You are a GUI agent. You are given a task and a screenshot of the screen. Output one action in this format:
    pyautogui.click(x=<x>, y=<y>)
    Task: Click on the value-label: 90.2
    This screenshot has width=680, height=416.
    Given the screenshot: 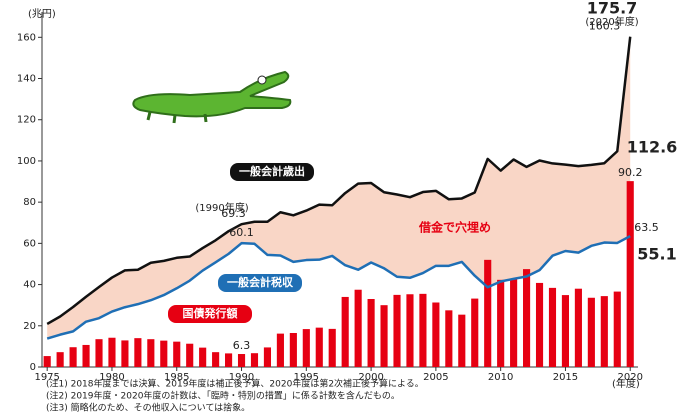 What is the action you would take?
    pyautogui.click(x=630, y=172)
    